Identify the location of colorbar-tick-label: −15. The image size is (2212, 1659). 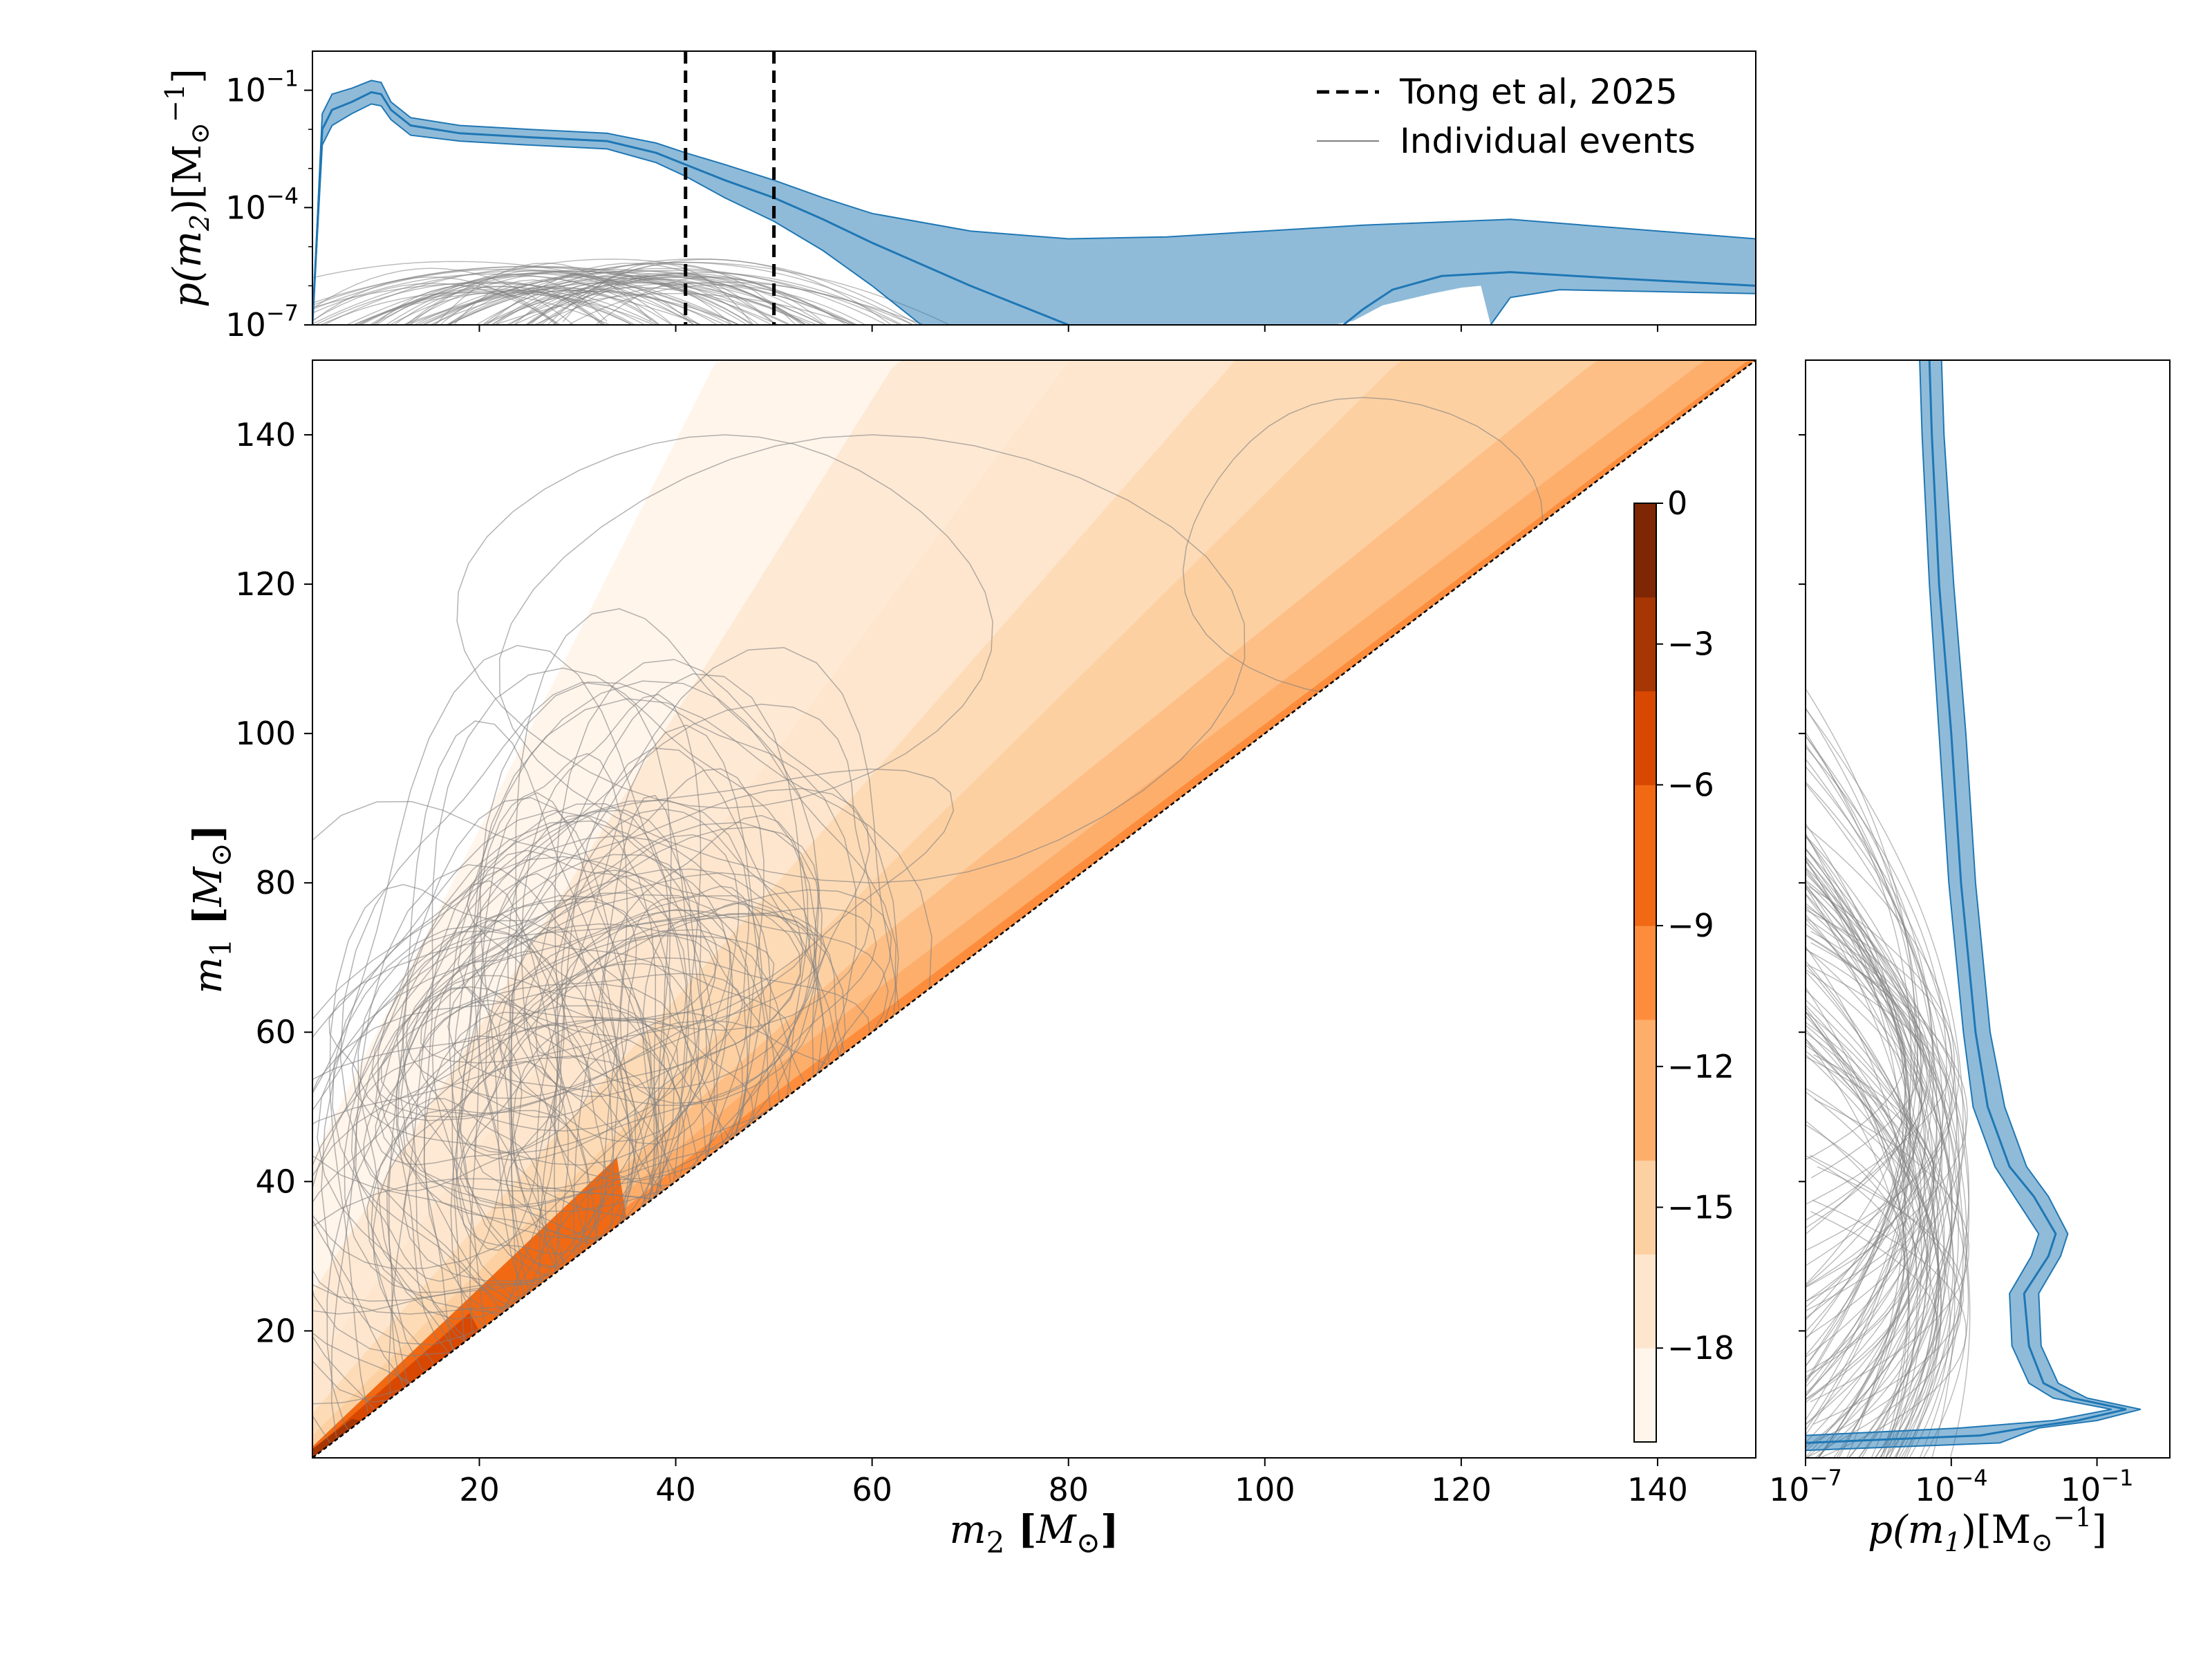
(1700, 1207).